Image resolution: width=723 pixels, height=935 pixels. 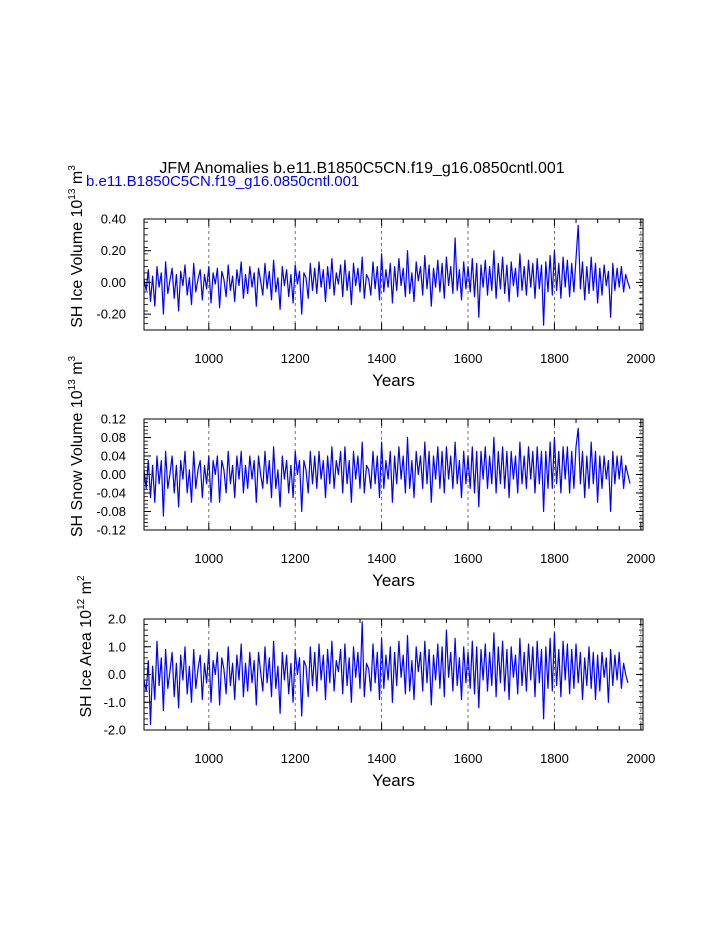 What do you see at coordinates (111, 530) in the screenshot?
I see `y-tick-label: -0.12` at bounding box center [111, 530].